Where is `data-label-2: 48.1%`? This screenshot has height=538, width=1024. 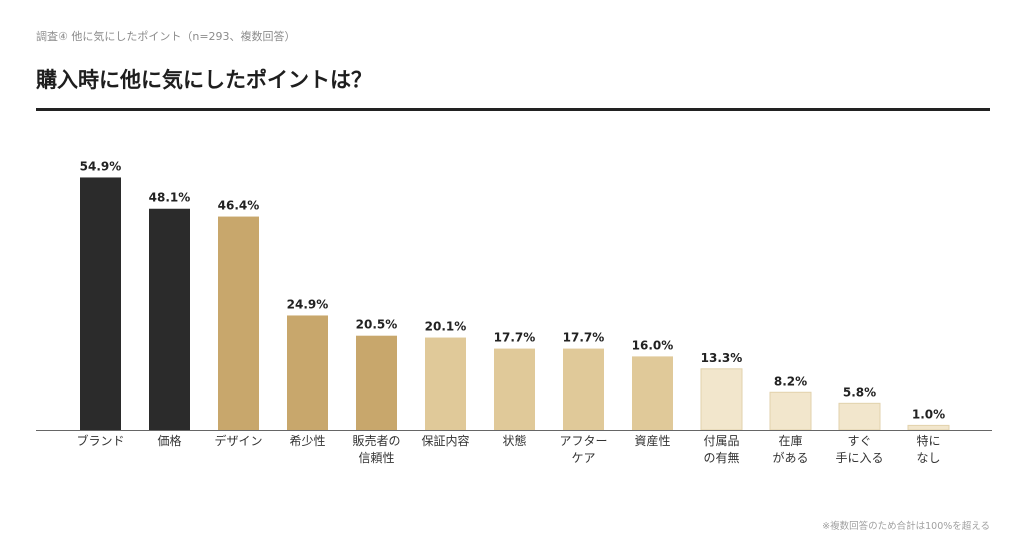 data-label-2: 48.1% is located at coordinates (170, 198).